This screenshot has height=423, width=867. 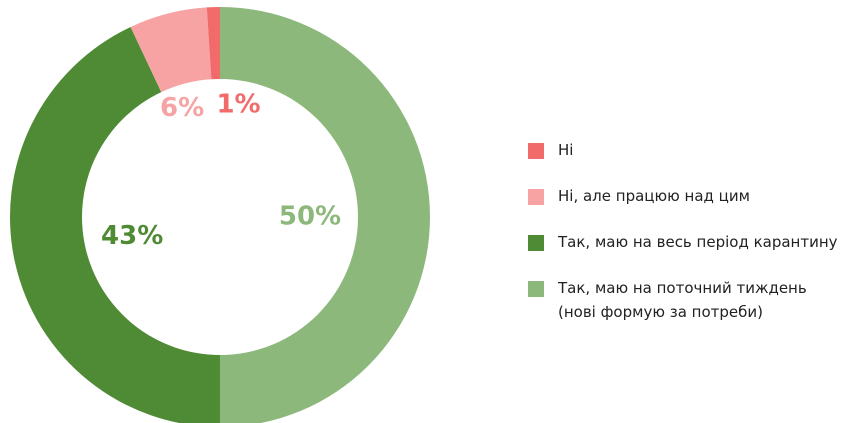 I want to click on legend-label: Так, маю на весь період карантину, so click(x=698, y=242).